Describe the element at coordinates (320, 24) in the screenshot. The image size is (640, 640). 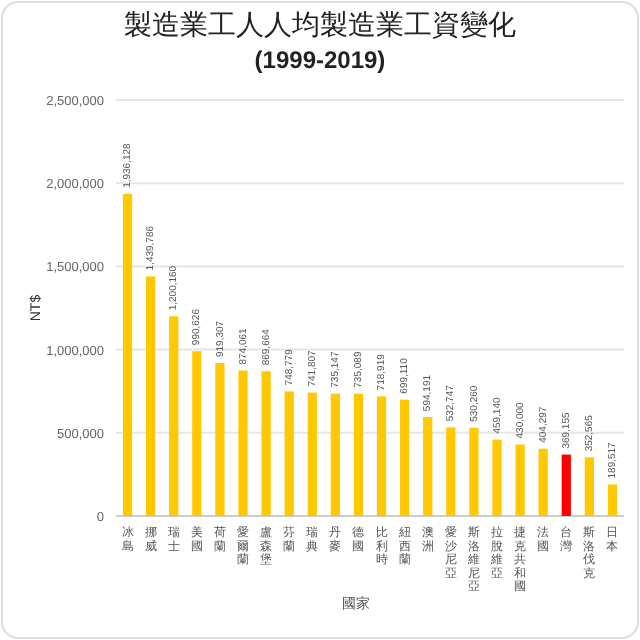
I see `chart-title: 製造業工人人均製造業工資變化` at that location.